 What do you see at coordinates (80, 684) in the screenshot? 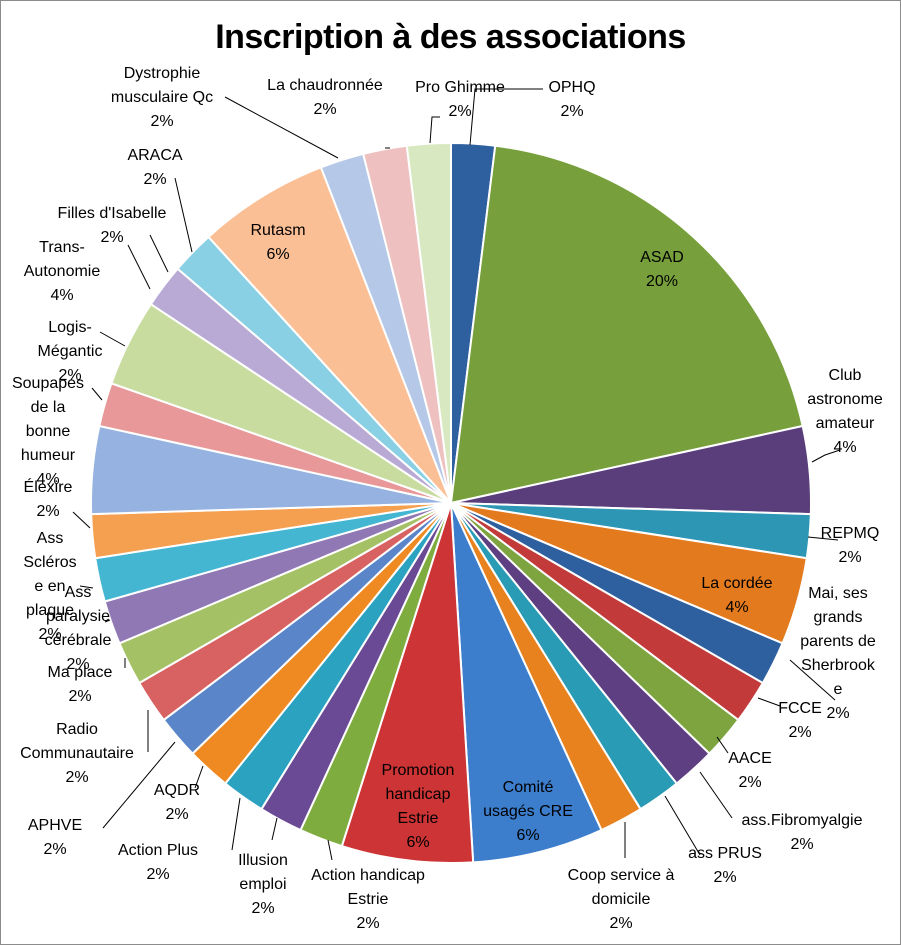
I see `slice-label-20: Ma place 2%` at bounding box center [80, 684].